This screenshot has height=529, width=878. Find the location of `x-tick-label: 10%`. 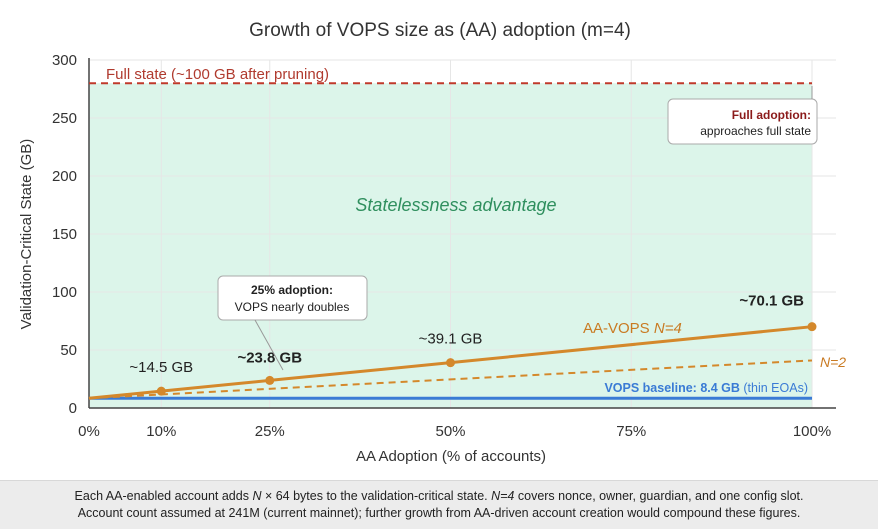

x-tick-label: 10% is located at coordinates (161, 431).